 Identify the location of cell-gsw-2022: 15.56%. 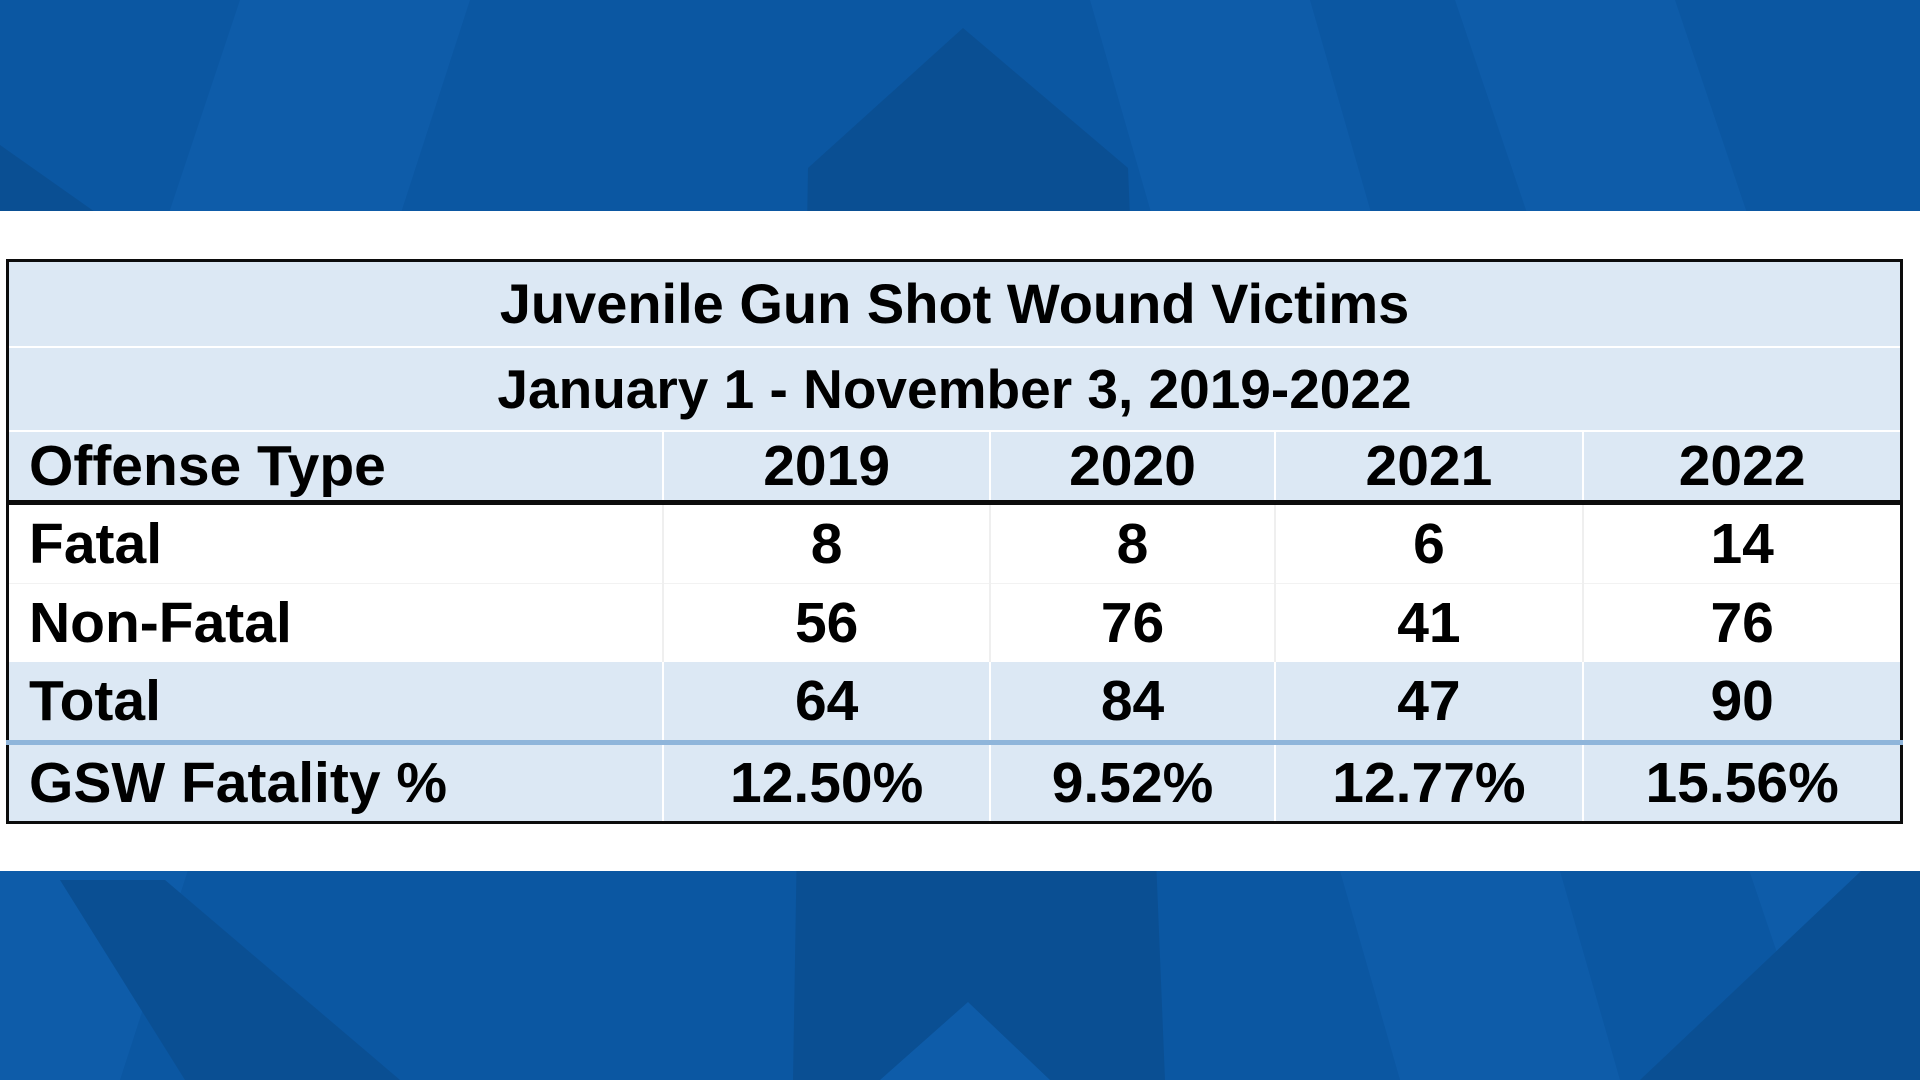
(1742, 781).